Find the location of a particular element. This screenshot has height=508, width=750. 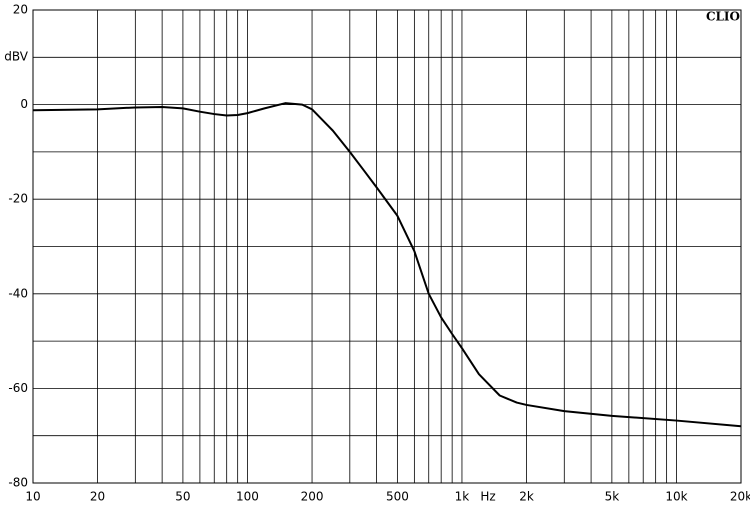

x-tick-label: 2k is located at coordinates (526, 497).